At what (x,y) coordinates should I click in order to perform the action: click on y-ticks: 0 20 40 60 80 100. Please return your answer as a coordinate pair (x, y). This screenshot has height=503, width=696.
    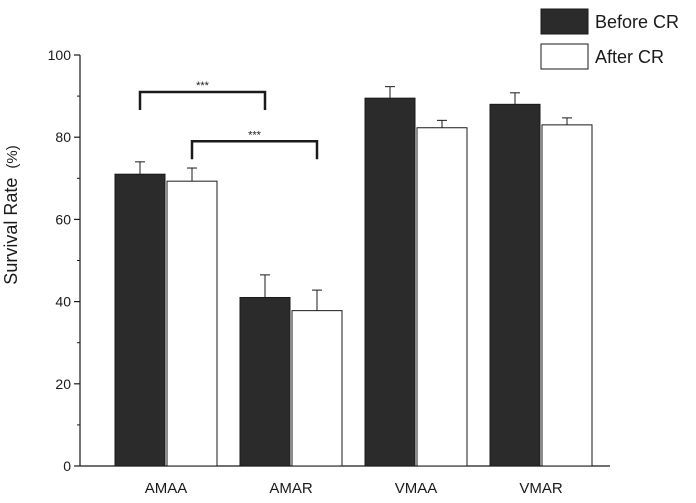
    Looking at the image, I should click on (64, 260).